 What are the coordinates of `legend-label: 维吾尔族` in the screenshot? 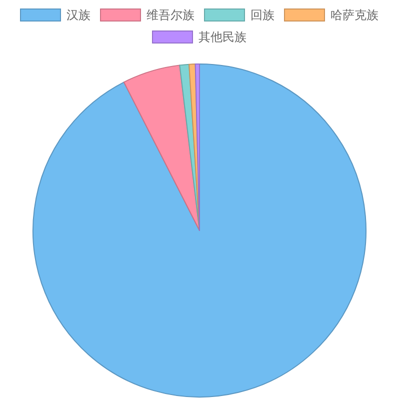 It's located at (170, 15).